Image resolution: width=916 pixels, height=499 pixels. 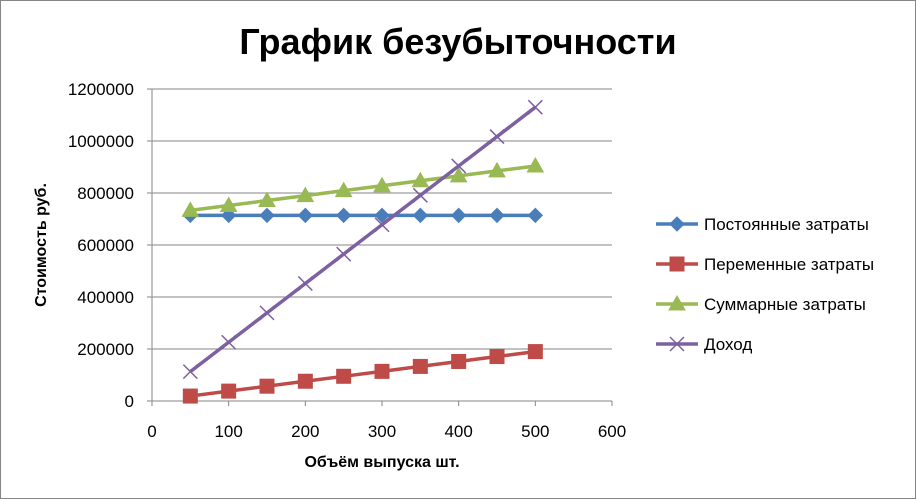 What do you see at coordinates (105, 245) in the screenshot?
I see `y-tick-label: 600000` at bounding box center [105, 245].